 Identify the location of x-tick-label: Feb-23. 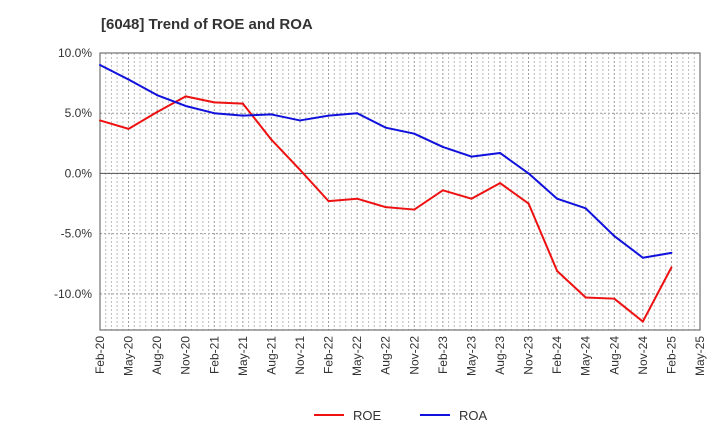
(443, 355).